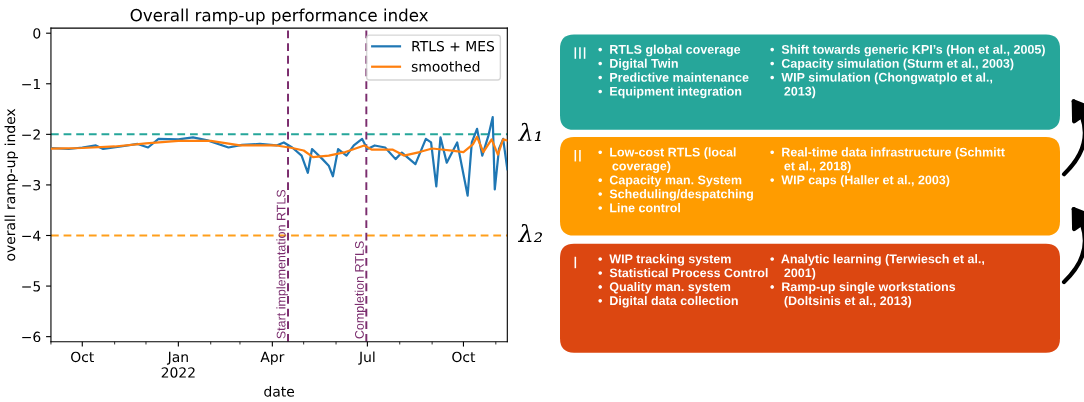 Image resolution: width=1084 pixels, height=402 pixels. Describe the element at coordinates (37, 33) in the screenshot. I see `y-tick-label: 0` at that location.